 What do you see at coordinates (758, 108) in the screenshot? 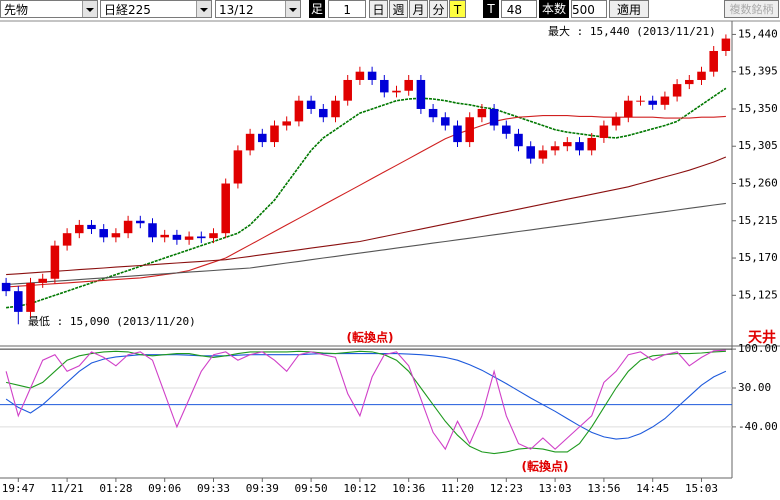
I see `y-tick-label: 15,350` at bounding box center [758, 108].